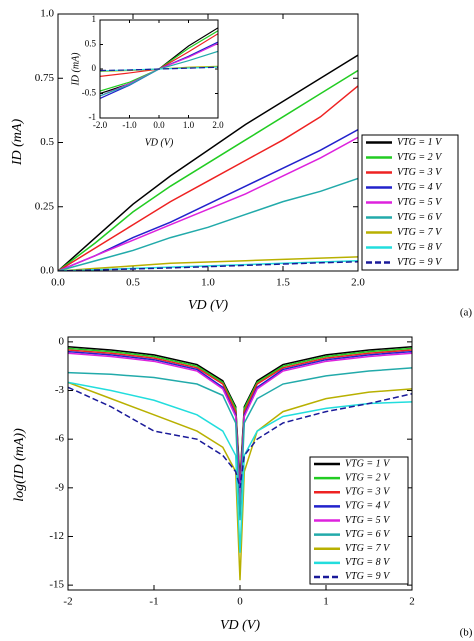 This screenshot has height=641, width=474. What do you see at coordinates (47, 271) in the screenshot?
I see `y-tick-label: 0.0` at bounding box center [47, 271].